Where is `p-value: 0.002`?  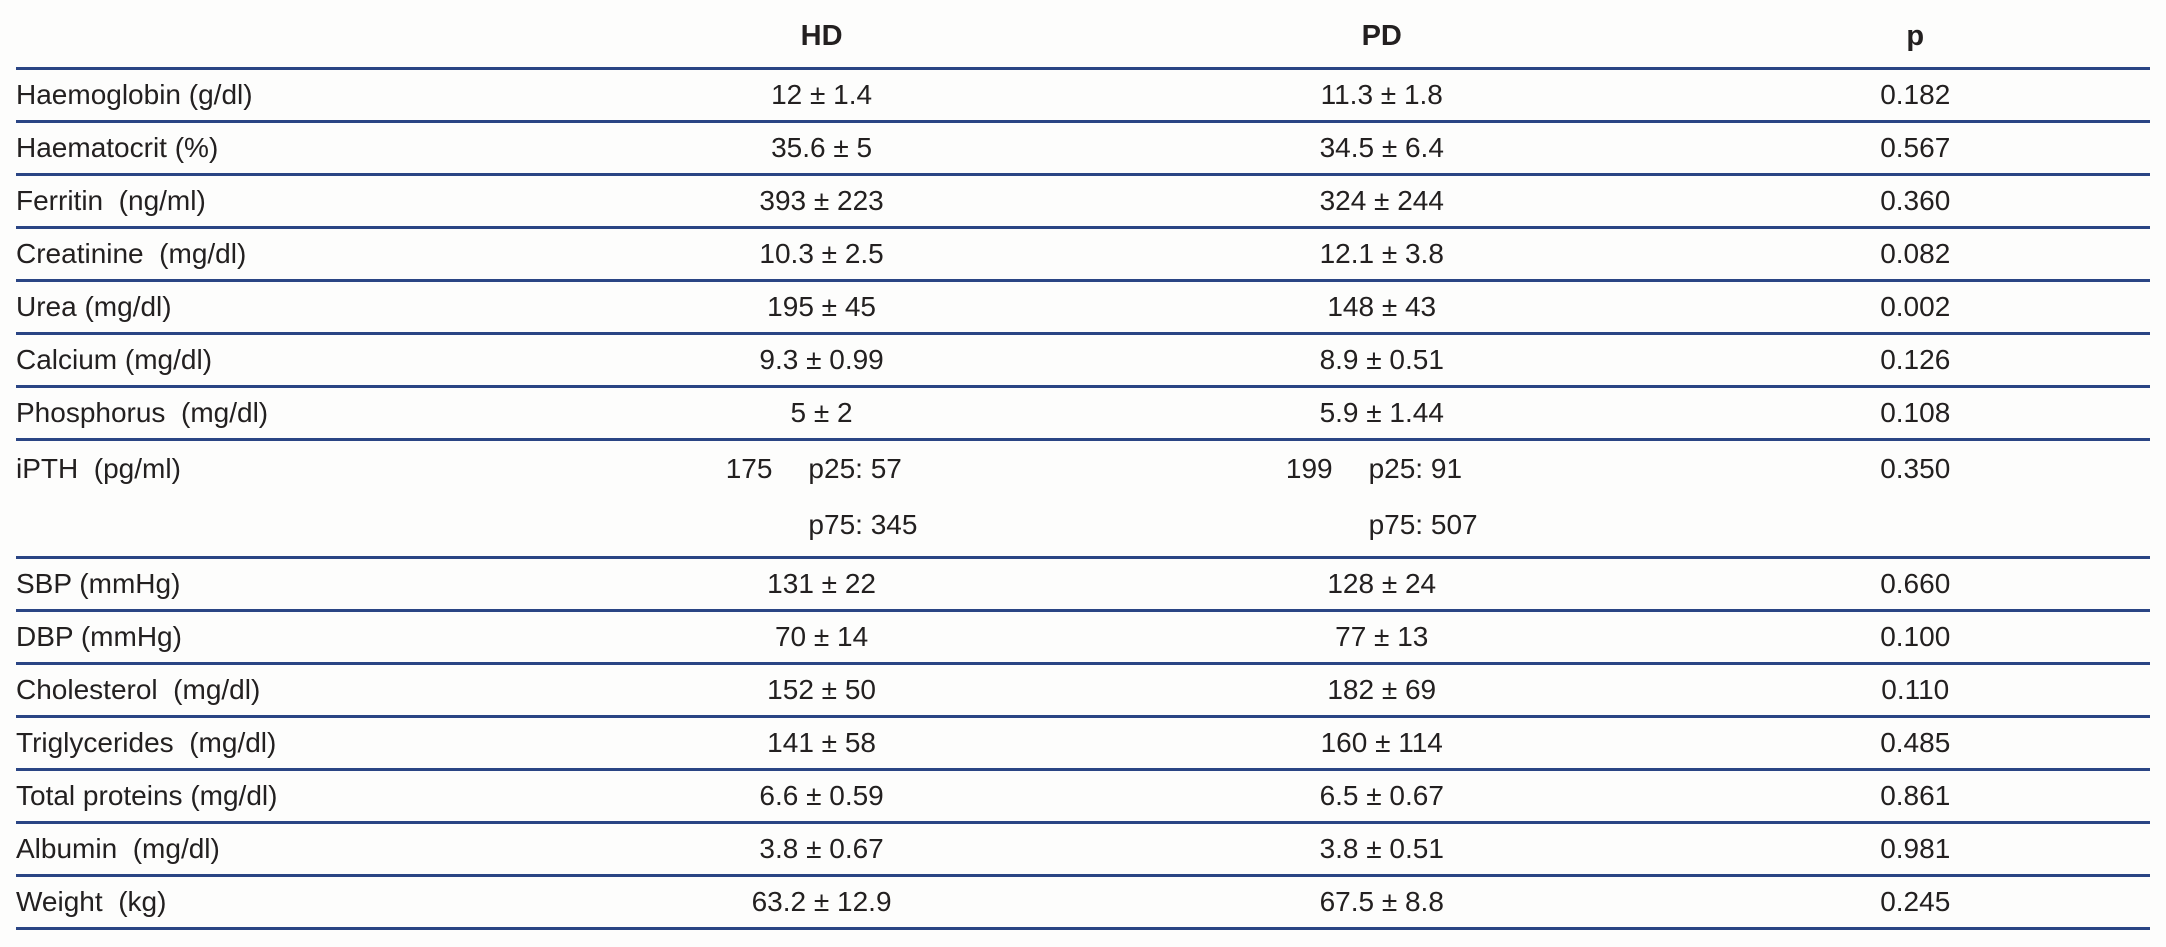 p-value: 0.002 is located at coordinates (1915, 307).